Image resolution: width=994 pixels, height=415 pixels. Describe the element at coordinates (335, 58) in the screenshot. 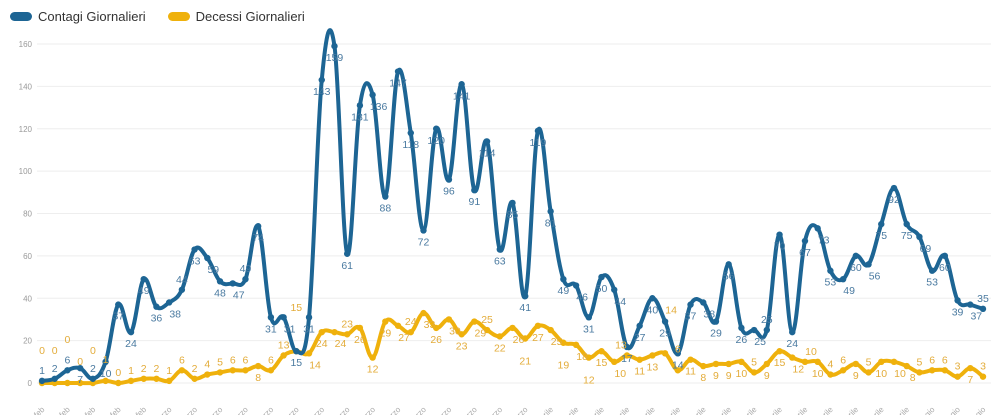

I see `data-label-contagi: 159` at that location.